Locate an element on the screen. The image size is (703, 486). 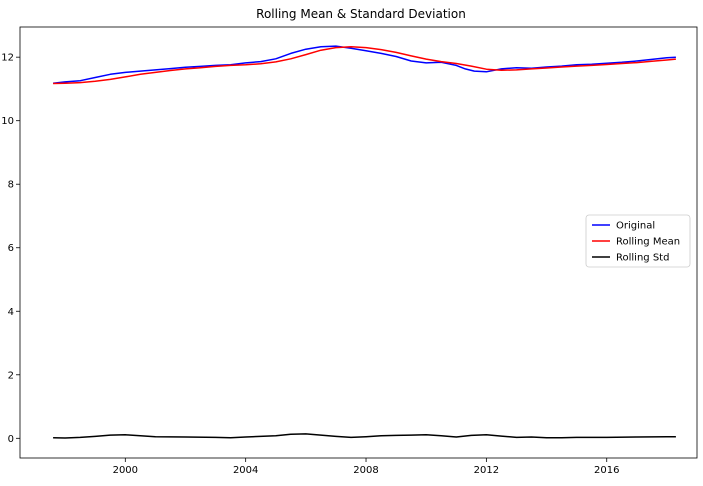
legend-label: Original is located at coordinates (635, 226).